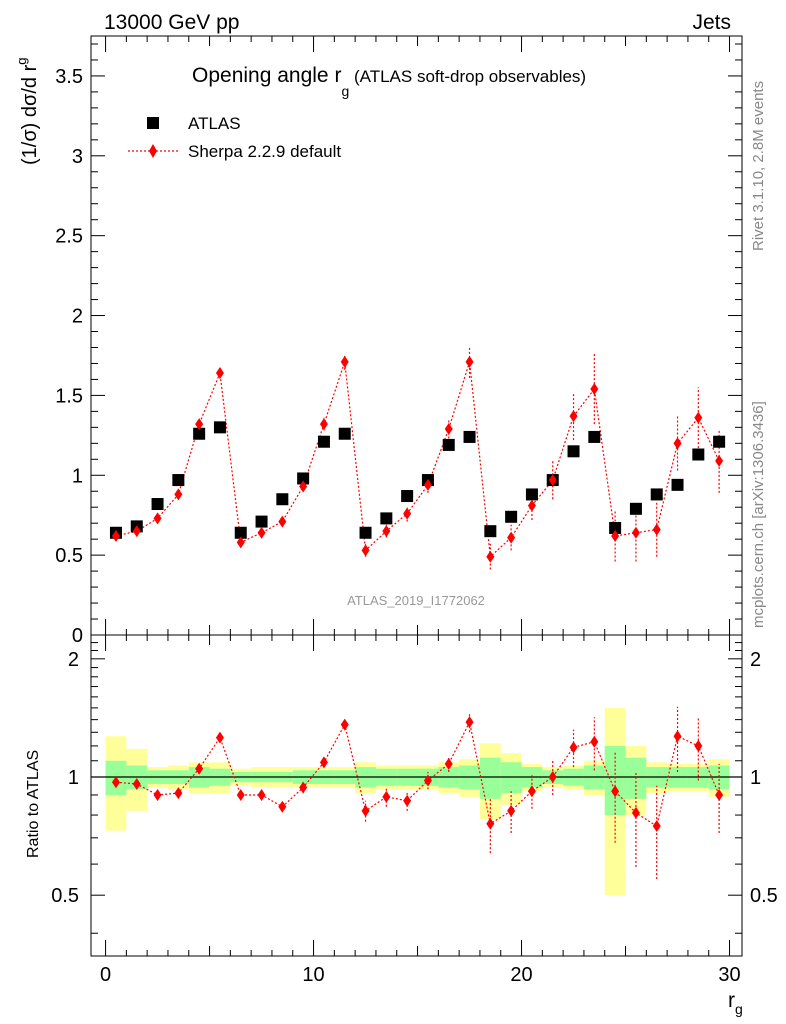 The image size is (786, 1024). Describe the element at coordinates (758, 166) in the screenshot. I see `rivet-info: Rivet 3.1.10, 2.8M events` at that location.